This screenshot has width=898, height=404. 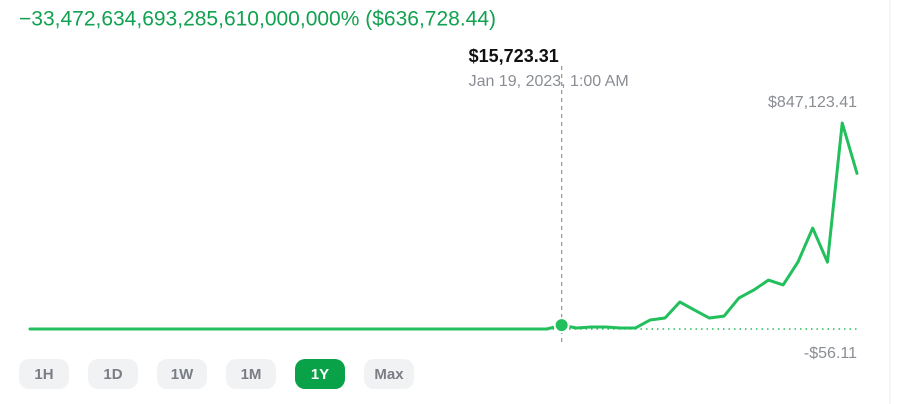 I want to click on range-button-label: 1H, so click(x=43, y=374).